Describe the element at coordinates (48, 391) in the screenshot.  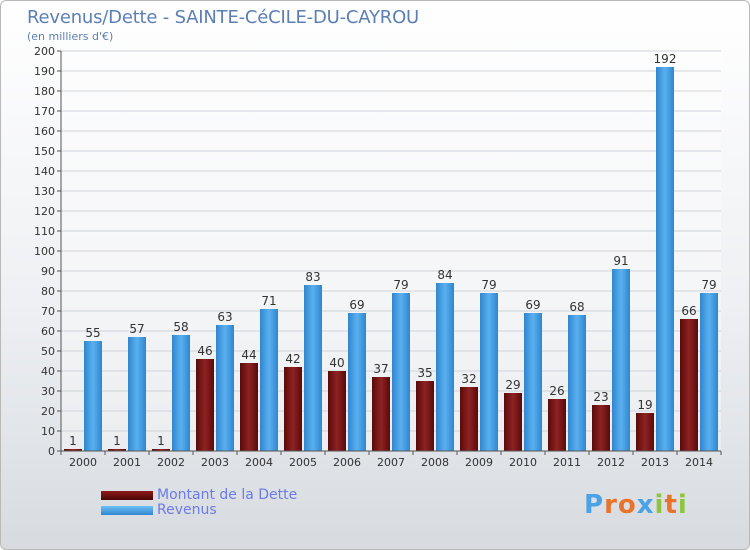
I see `y-tick-label: 30` at that location.